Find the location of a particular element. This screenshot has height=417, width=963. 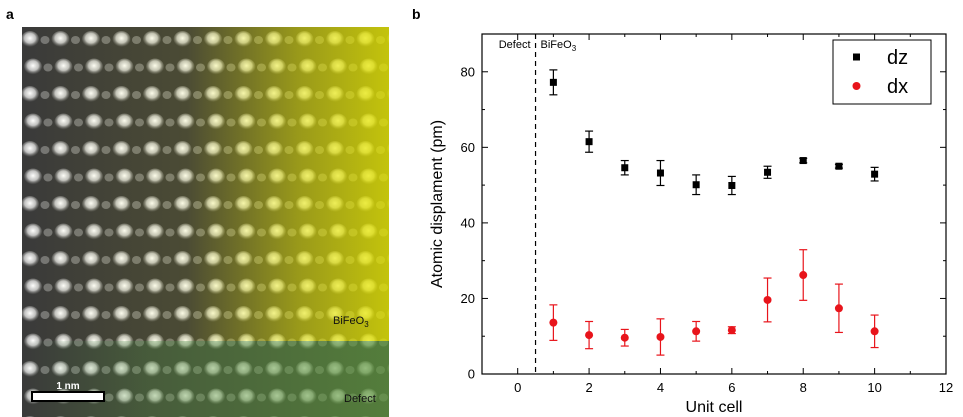

panel-label-b: b is located at coordinates (416, 14).